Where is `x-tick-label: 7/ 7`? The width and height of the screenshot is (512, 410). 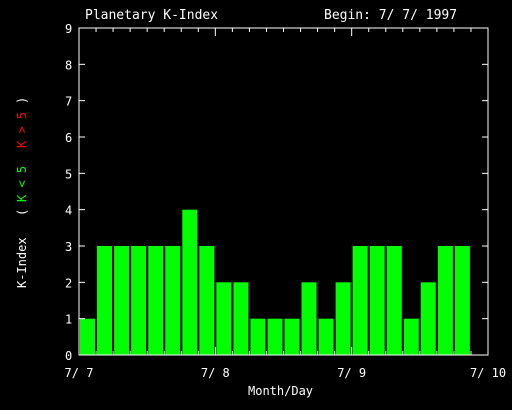
x-tick-label: 7/ 7 is located at coordinates (79, 373).